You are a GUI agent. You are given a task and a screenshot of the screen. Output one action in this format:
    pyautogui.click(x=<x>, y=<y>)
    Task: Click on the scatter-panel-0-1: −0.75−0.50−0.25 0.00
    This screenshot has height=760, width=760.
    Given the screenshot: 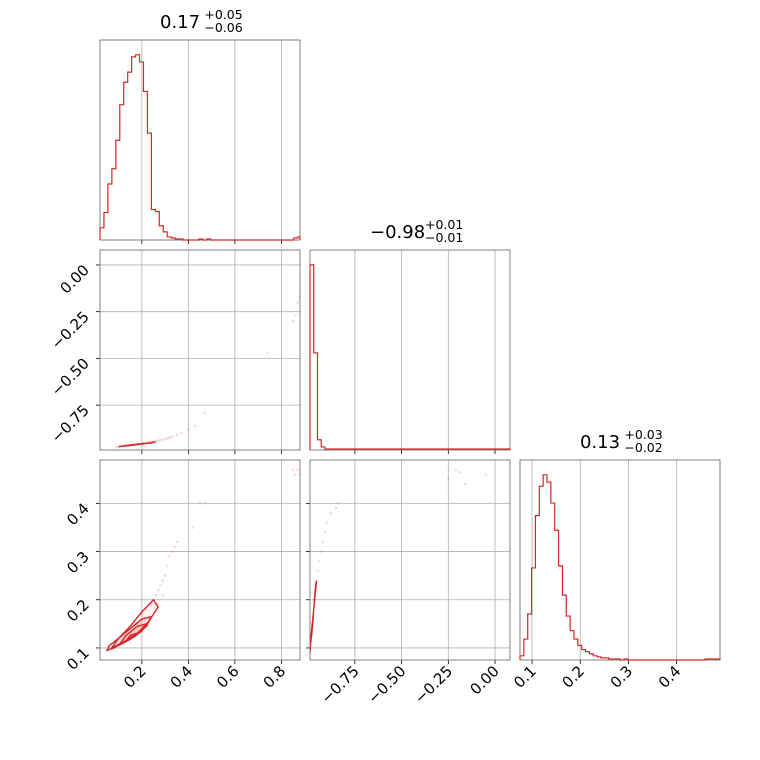 What is the action you would take?
    pyautogui.click(x=174, y=351)
    